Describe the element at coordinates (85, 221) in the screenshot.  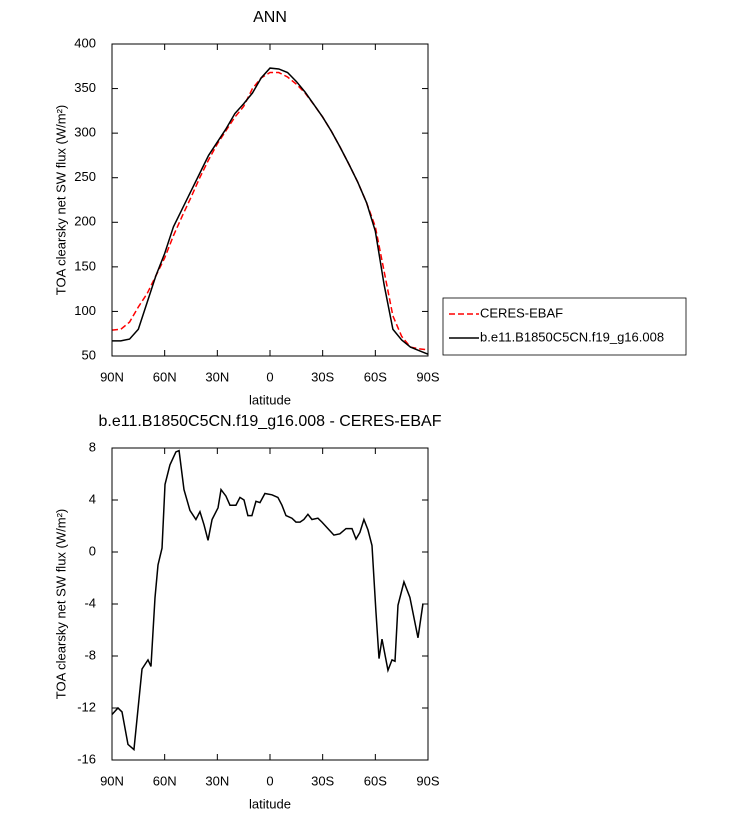
I see `y-tick-label: 200` at that location.